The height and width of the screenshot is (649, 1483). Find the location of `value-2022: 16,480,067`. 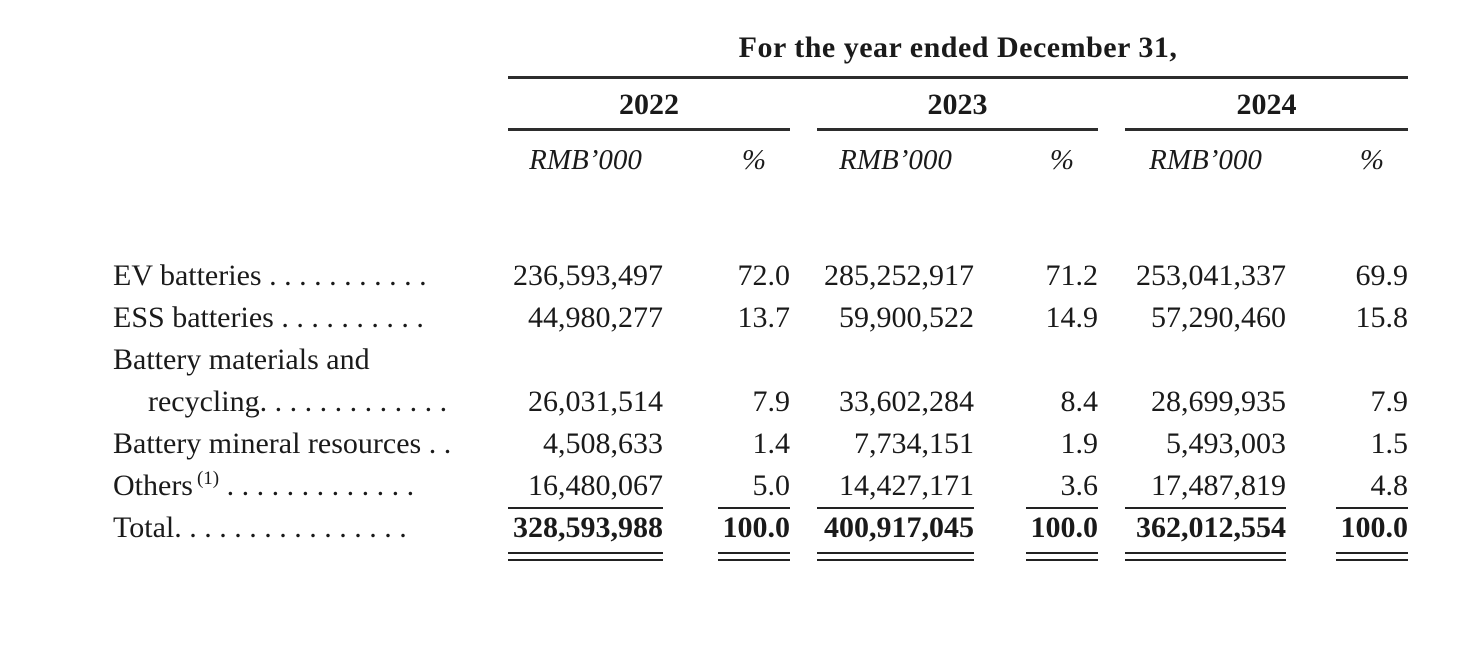

value-2022: 16,480,067 is located at coordinates (585, 487).